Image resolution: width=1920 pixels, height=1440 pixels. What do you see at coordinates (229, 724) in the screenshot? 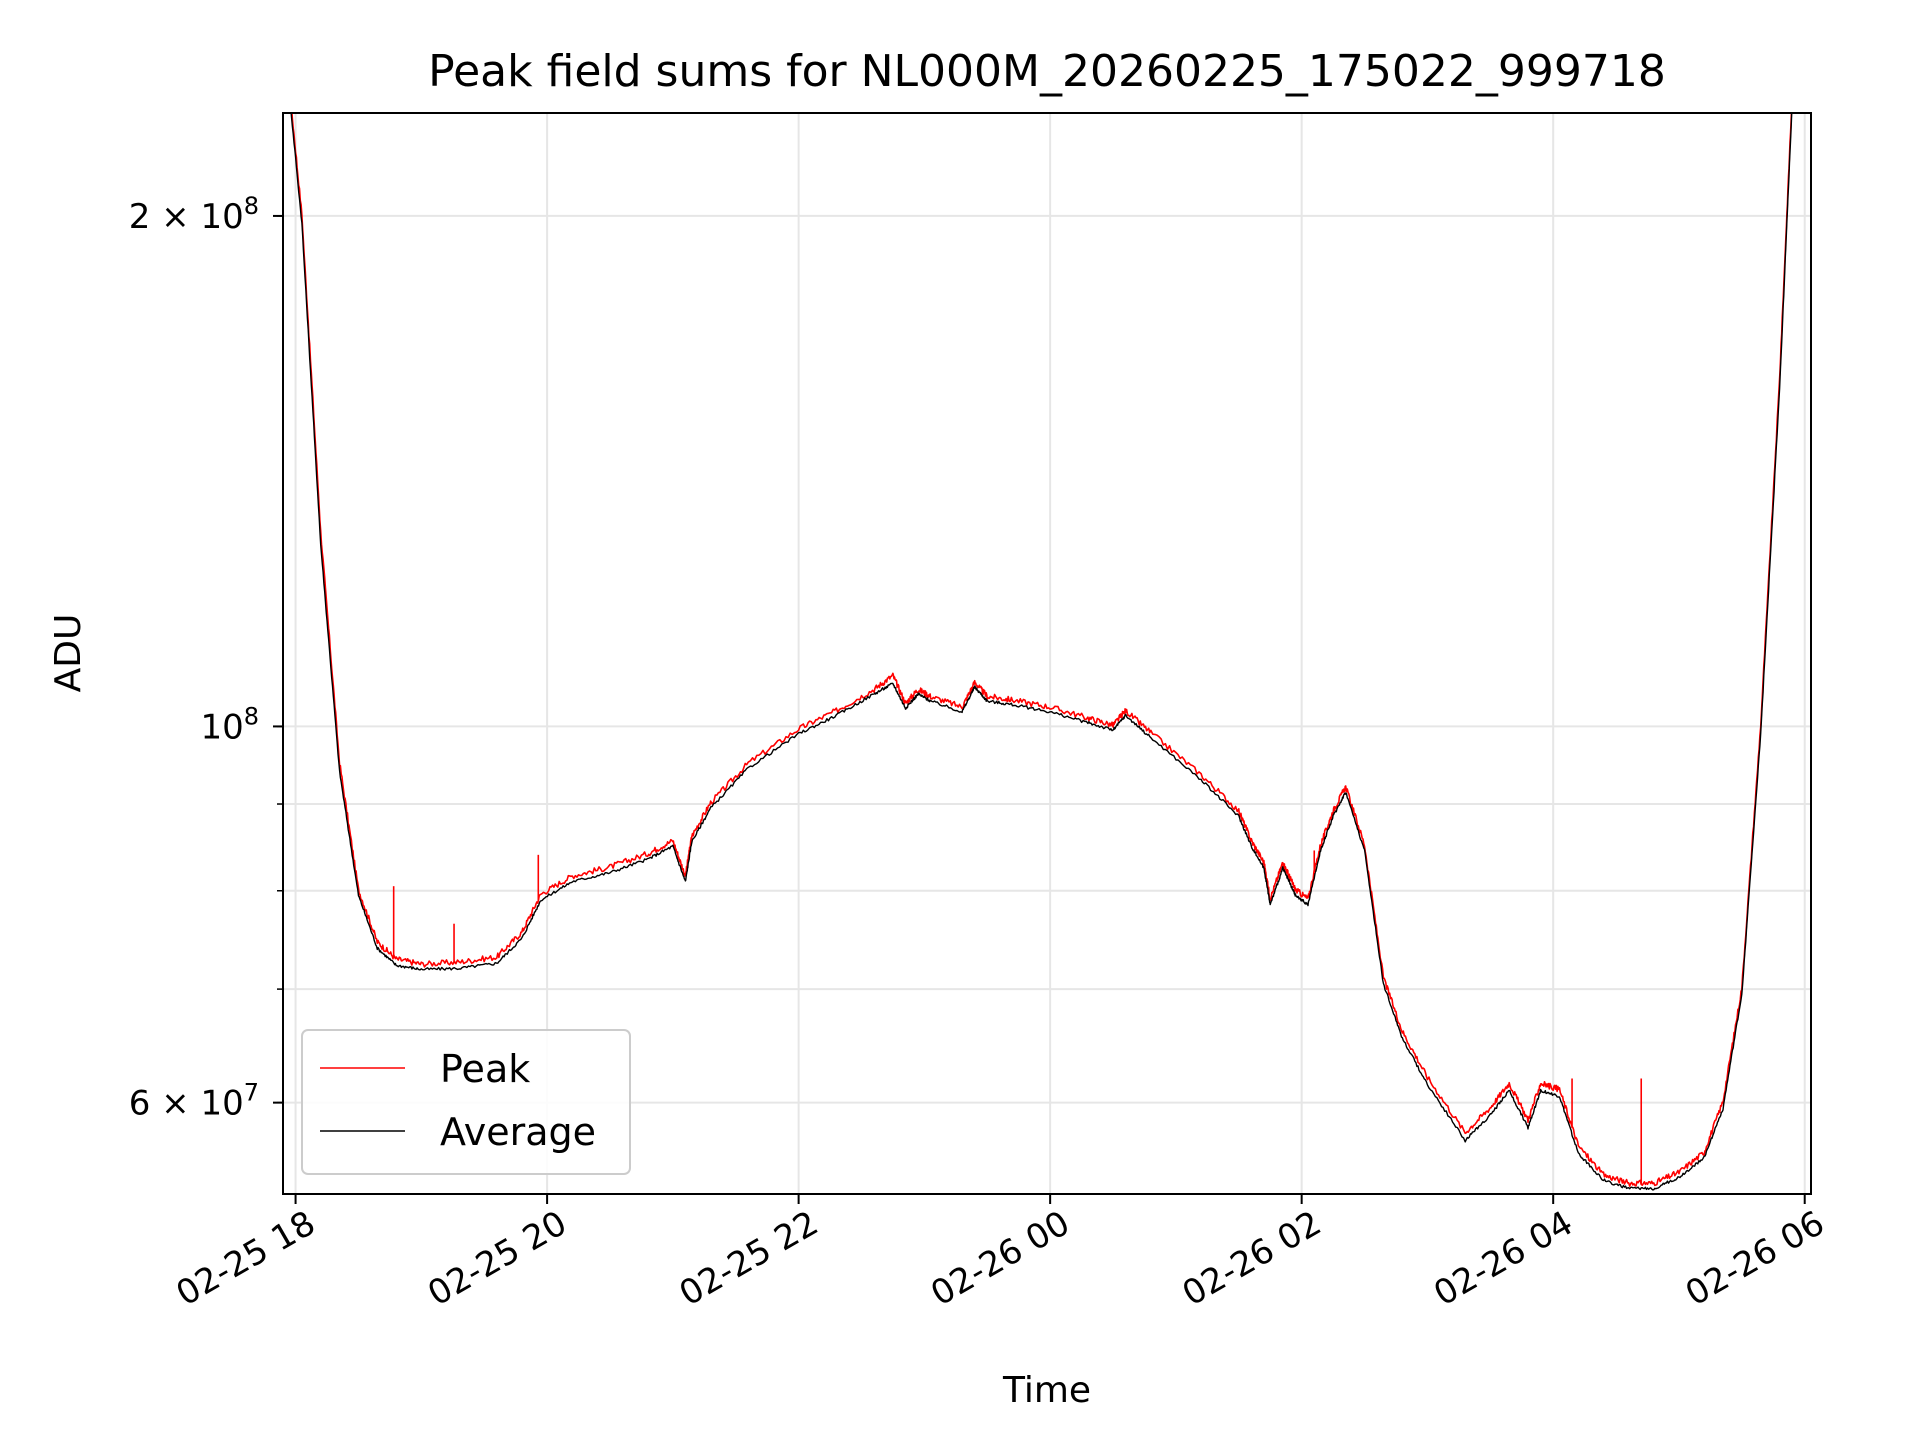
I see `y-tick-label: 108` at bounding box center [229, 724].